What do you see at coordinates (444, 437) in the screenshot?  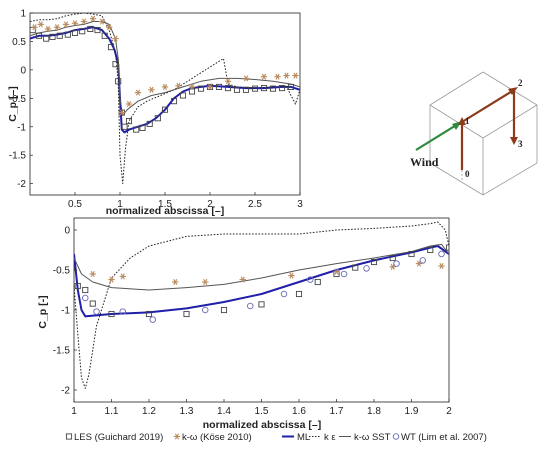 I see `legend-label: WT (Lim et al. 2007)` at bounding box center [444, 437].